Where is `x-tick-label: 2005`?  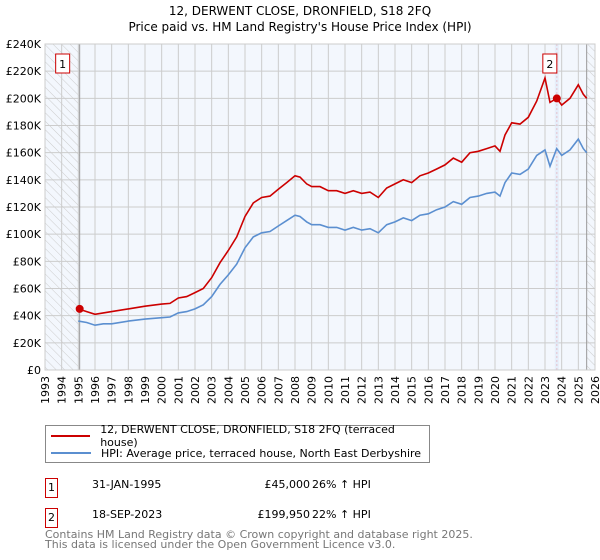
x-tick-label: 2005 is located at coordinates (245, 390).